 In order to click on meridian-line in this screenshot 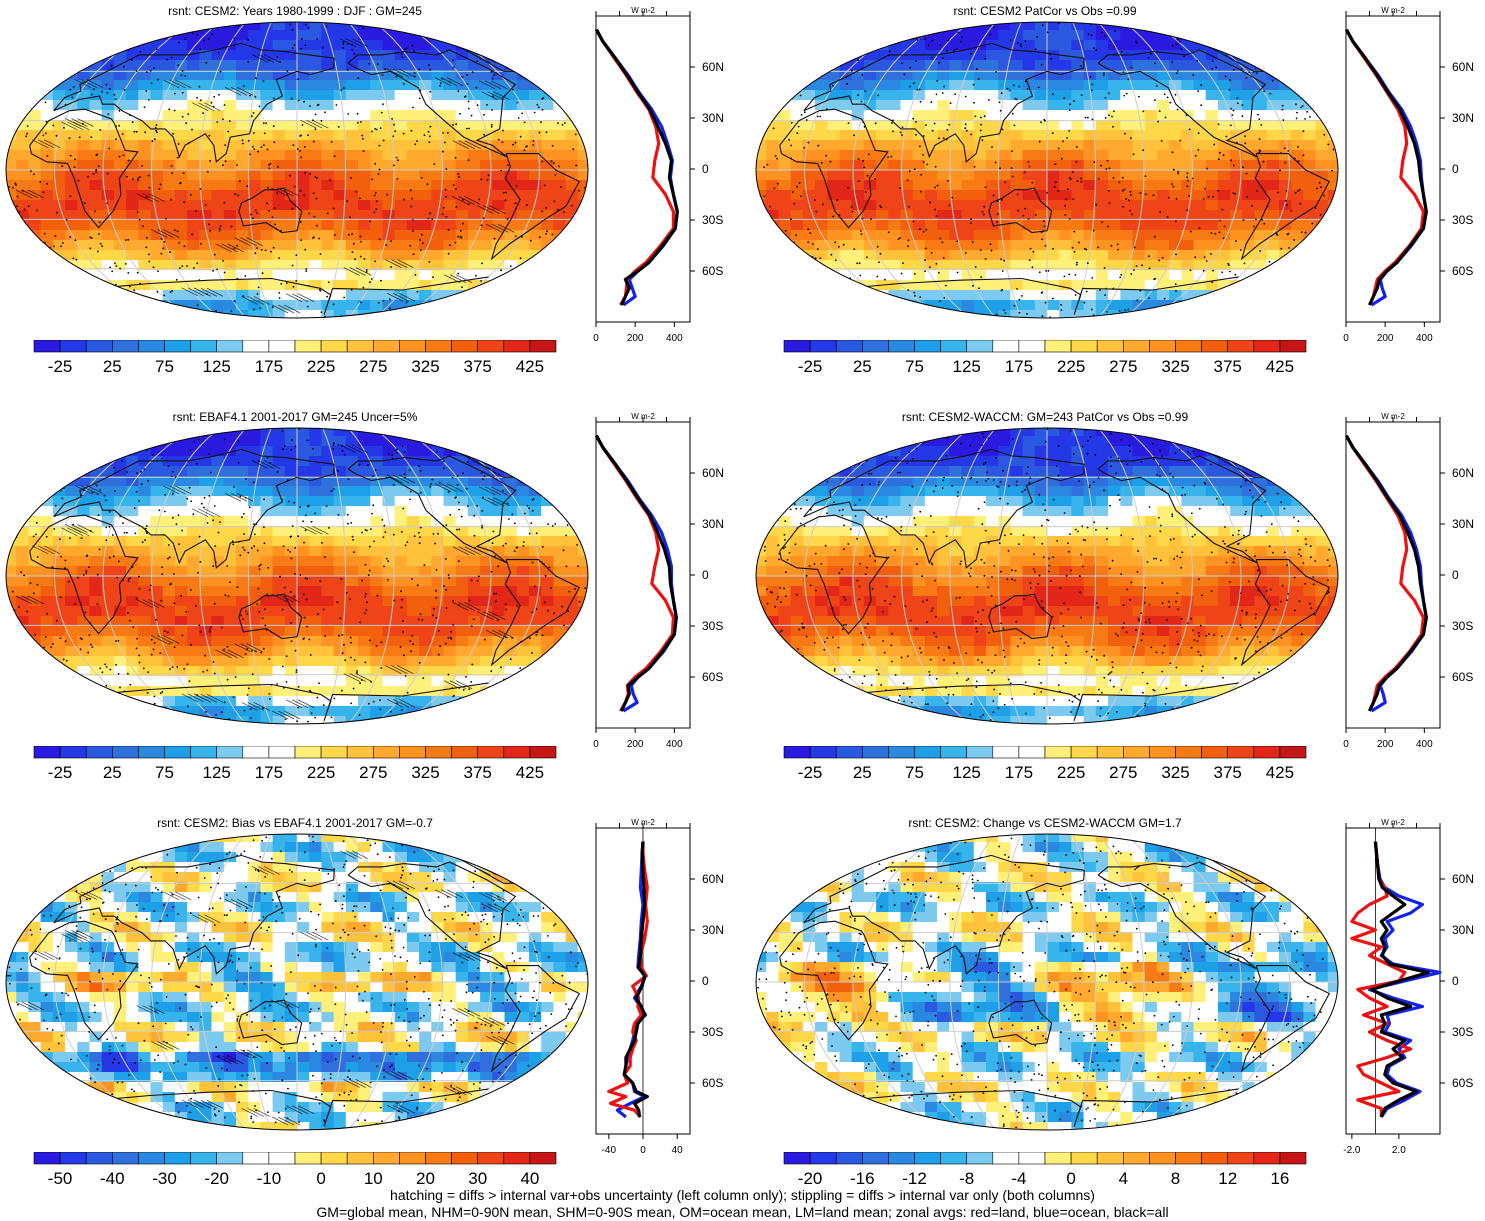, I will do `click(259, 576)`.